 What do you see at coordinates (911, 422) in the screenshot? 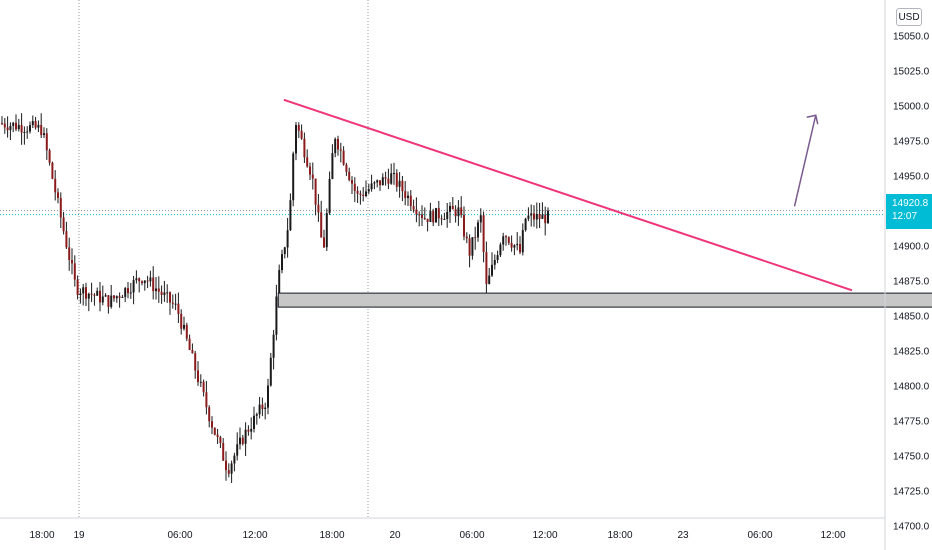
I see `y-tick-label: 14775.0` at bounding box center [911, 422].